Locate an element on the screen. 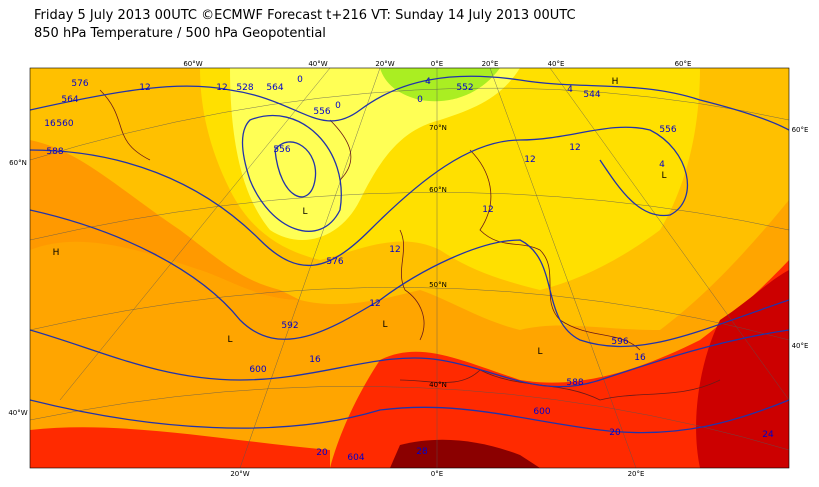  contour-label: 552 is located at coordinates (464, 88).